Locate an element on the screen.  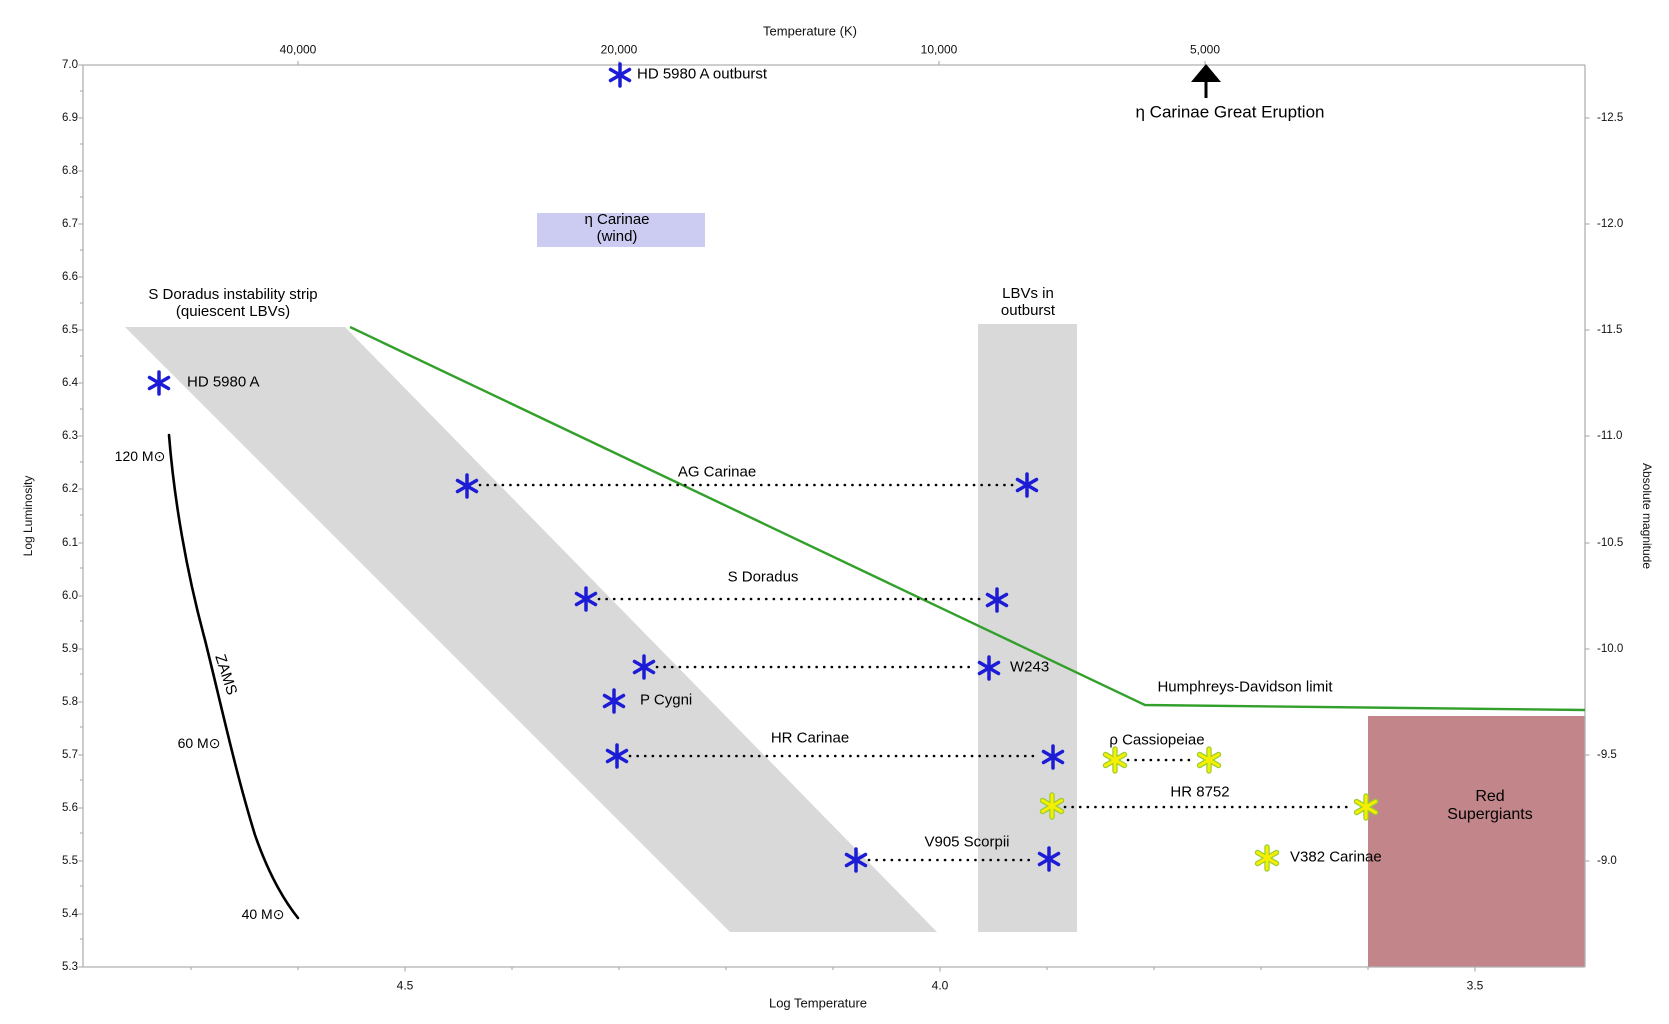
right-tick-label: -10.5 is located at coordinates (1610, 543).